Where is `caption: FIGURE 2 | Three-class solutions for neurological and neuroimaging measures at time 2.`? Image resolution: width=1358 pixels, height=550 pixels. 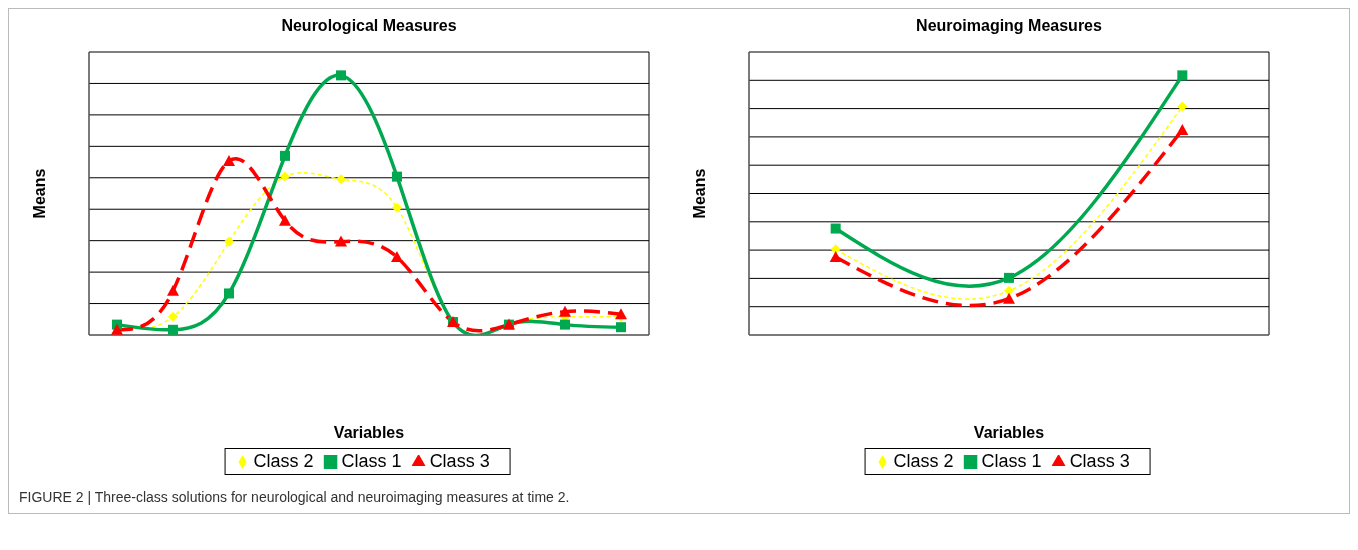
caption: FIGURE 2 | Three-class solutions for neurological and neuroimaging measures at time 2. is located at coordinates (294, 497).